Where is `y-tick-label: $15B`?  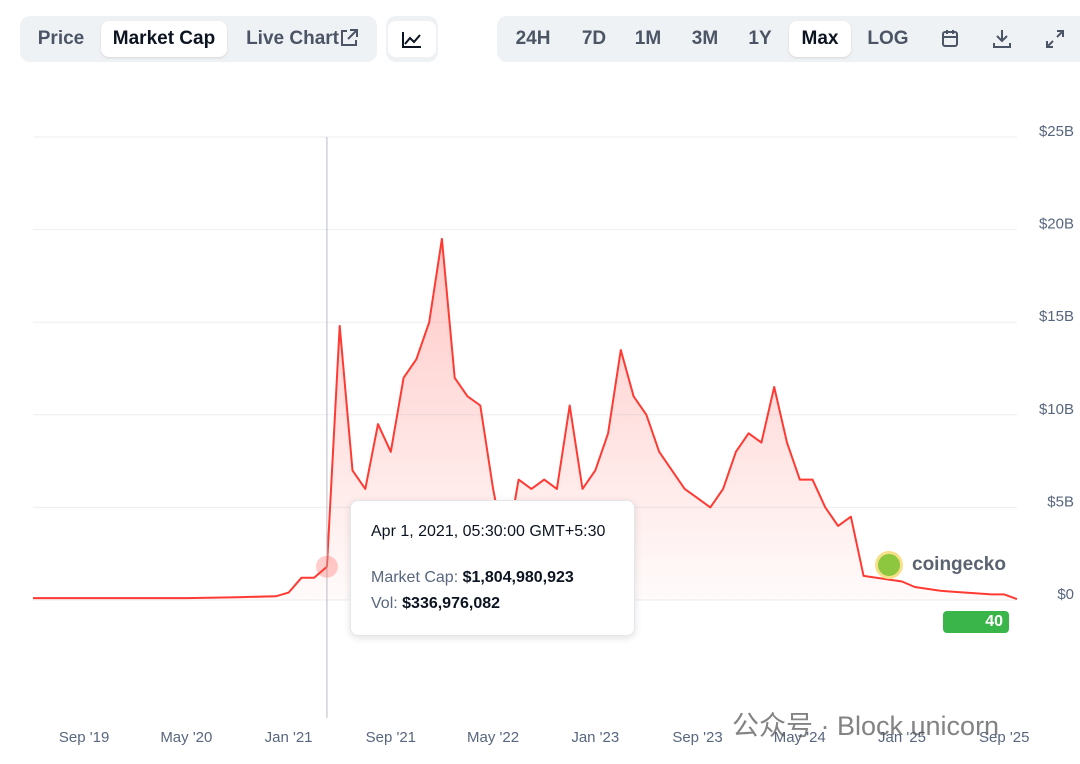
y-tick-label: $15B is located at coordinates (1056, 316).